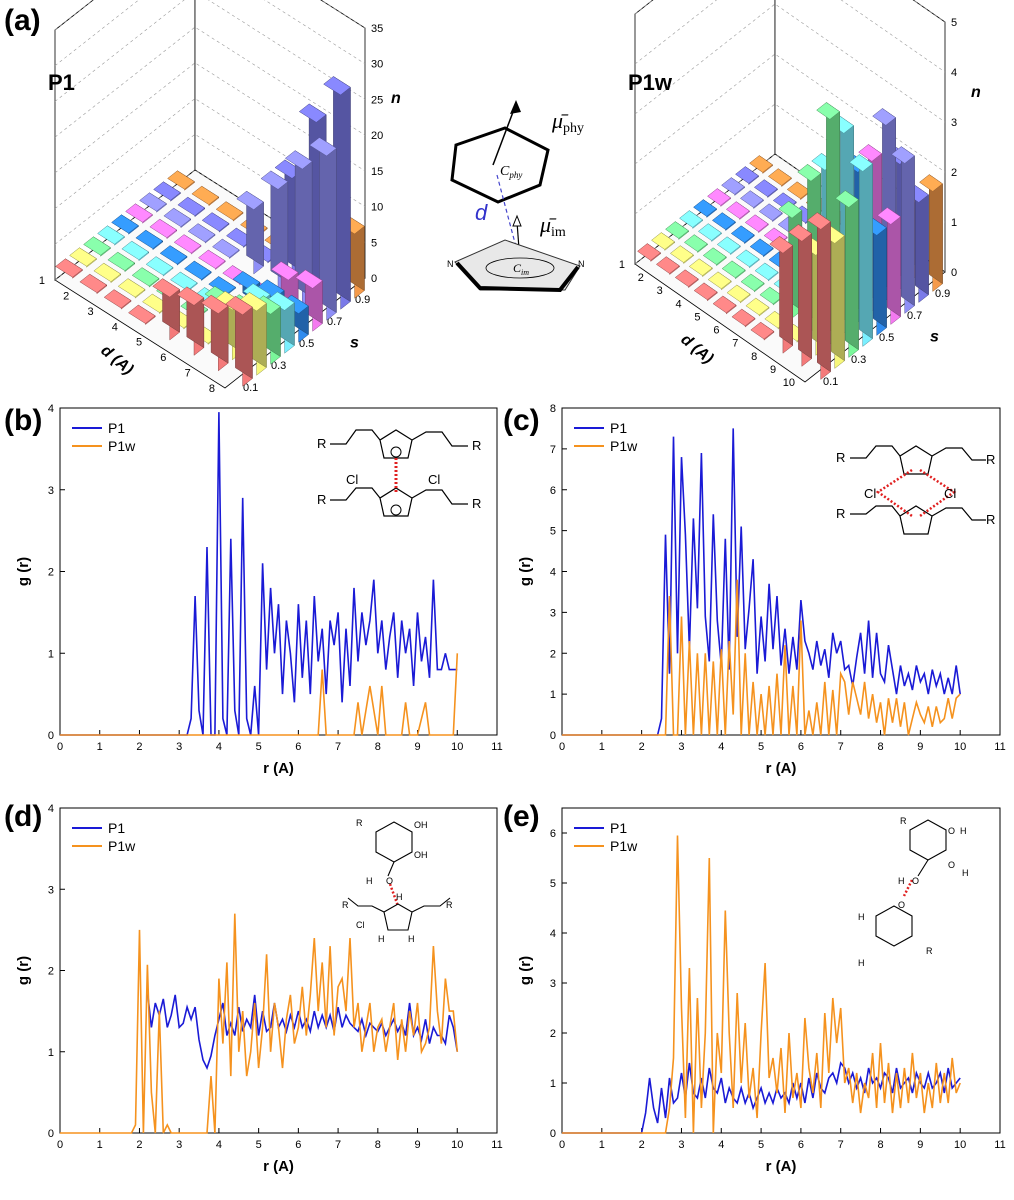 This screenshot has width=1014, height=1200. Describe the element at coordinates (278, 366) in the screenshot. I see `s-tick-label: 0.3` at that location.